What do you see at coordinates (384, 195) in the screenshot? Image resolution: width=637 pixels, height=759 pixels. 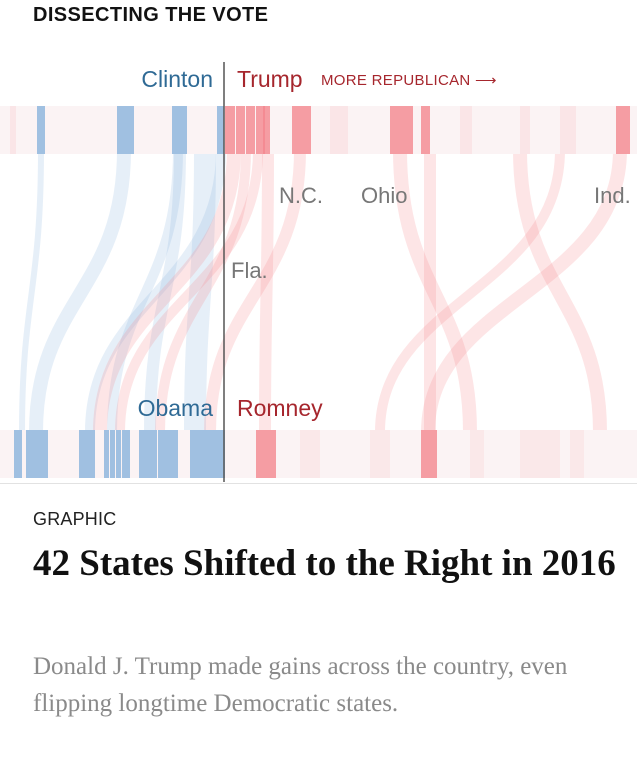 I see `state-label-ohio: Ohio` at bounding box center [384, 195].